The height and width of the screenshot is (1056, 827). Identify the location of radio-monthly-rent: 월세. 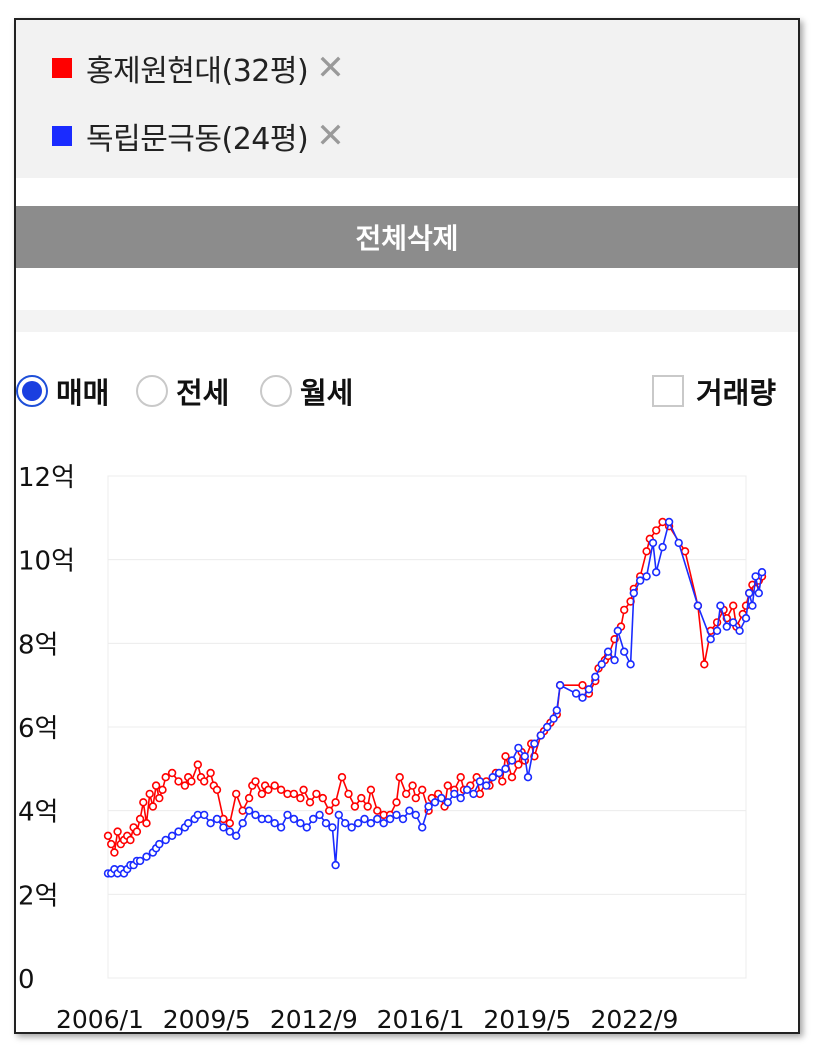
(306, 391).